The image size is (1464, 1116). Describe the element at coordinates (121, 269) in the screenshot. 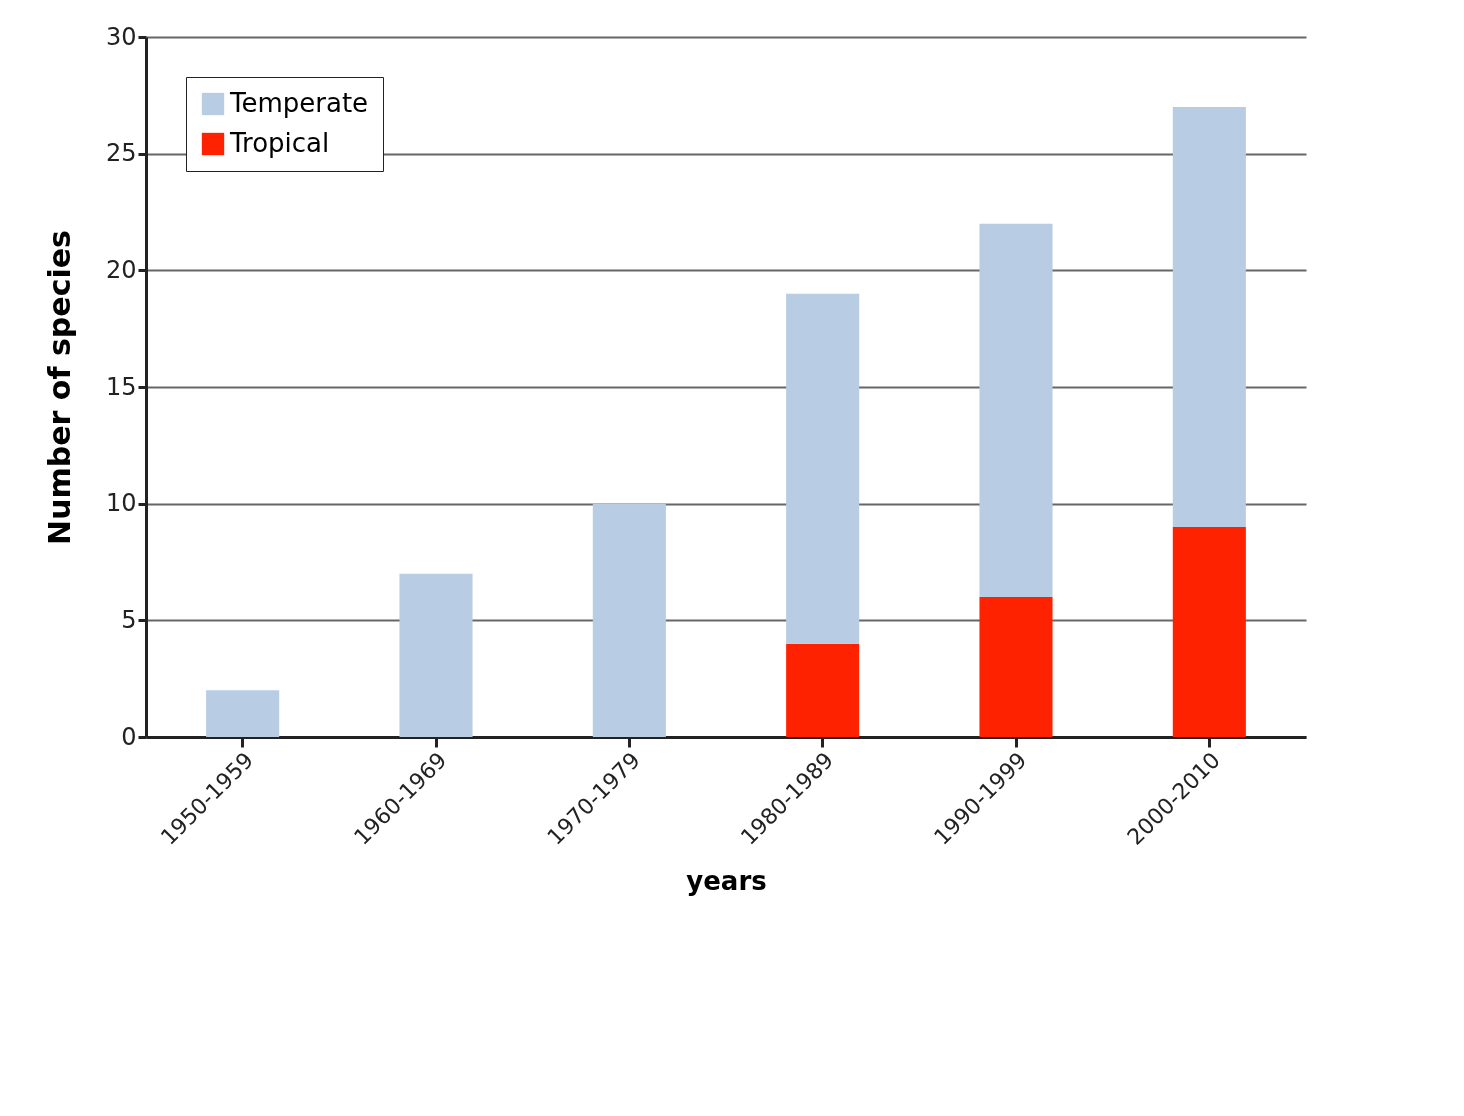

I see `y-tick-label: 20` at that location.